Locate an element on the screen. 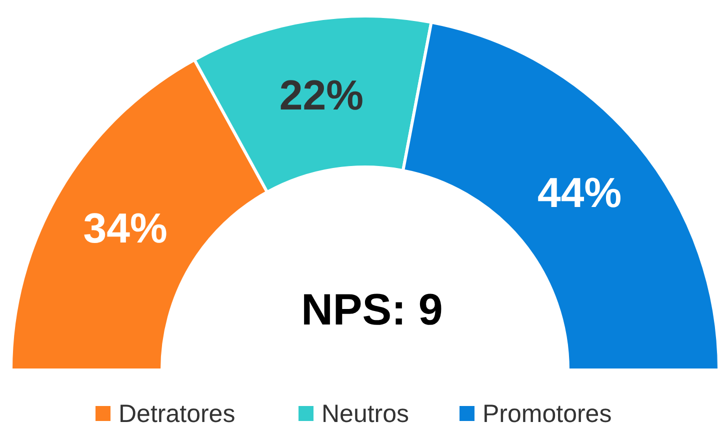 This screenshot has height=426, width=718. data-label: 34% is located at coordinates (125, 228).